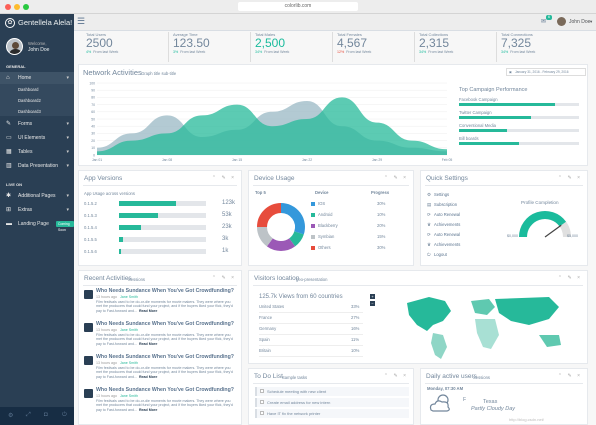 The image size is (596, 425). Describe the element at coordinates (26, 7) in the screenshot. I see `maximize-window-button` at that location.